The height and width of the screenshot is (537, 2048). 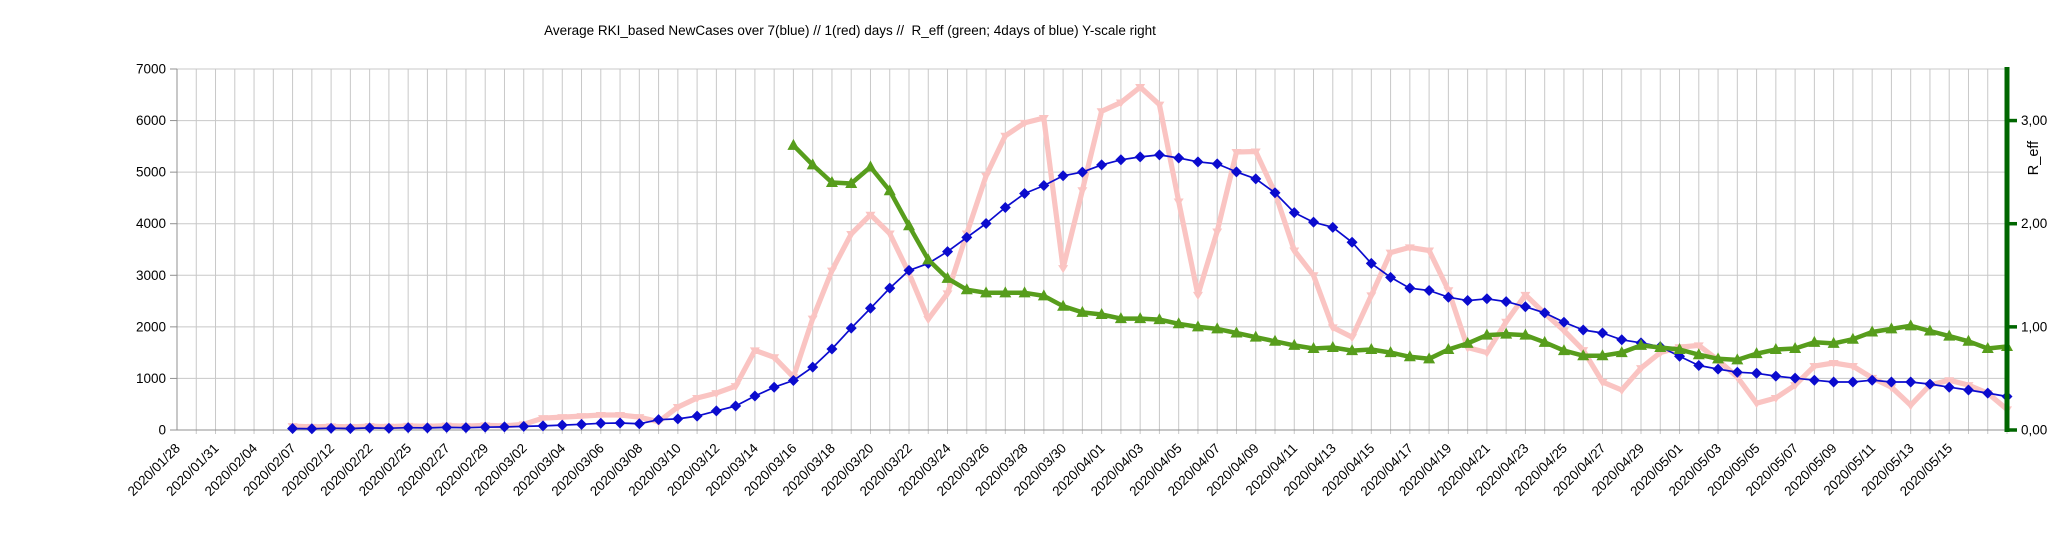 What do you see at coordinates (2034, 326) in the screenshot?
I see `right-axis-tick-label: 1,00` at bounding box center [2034, 326].